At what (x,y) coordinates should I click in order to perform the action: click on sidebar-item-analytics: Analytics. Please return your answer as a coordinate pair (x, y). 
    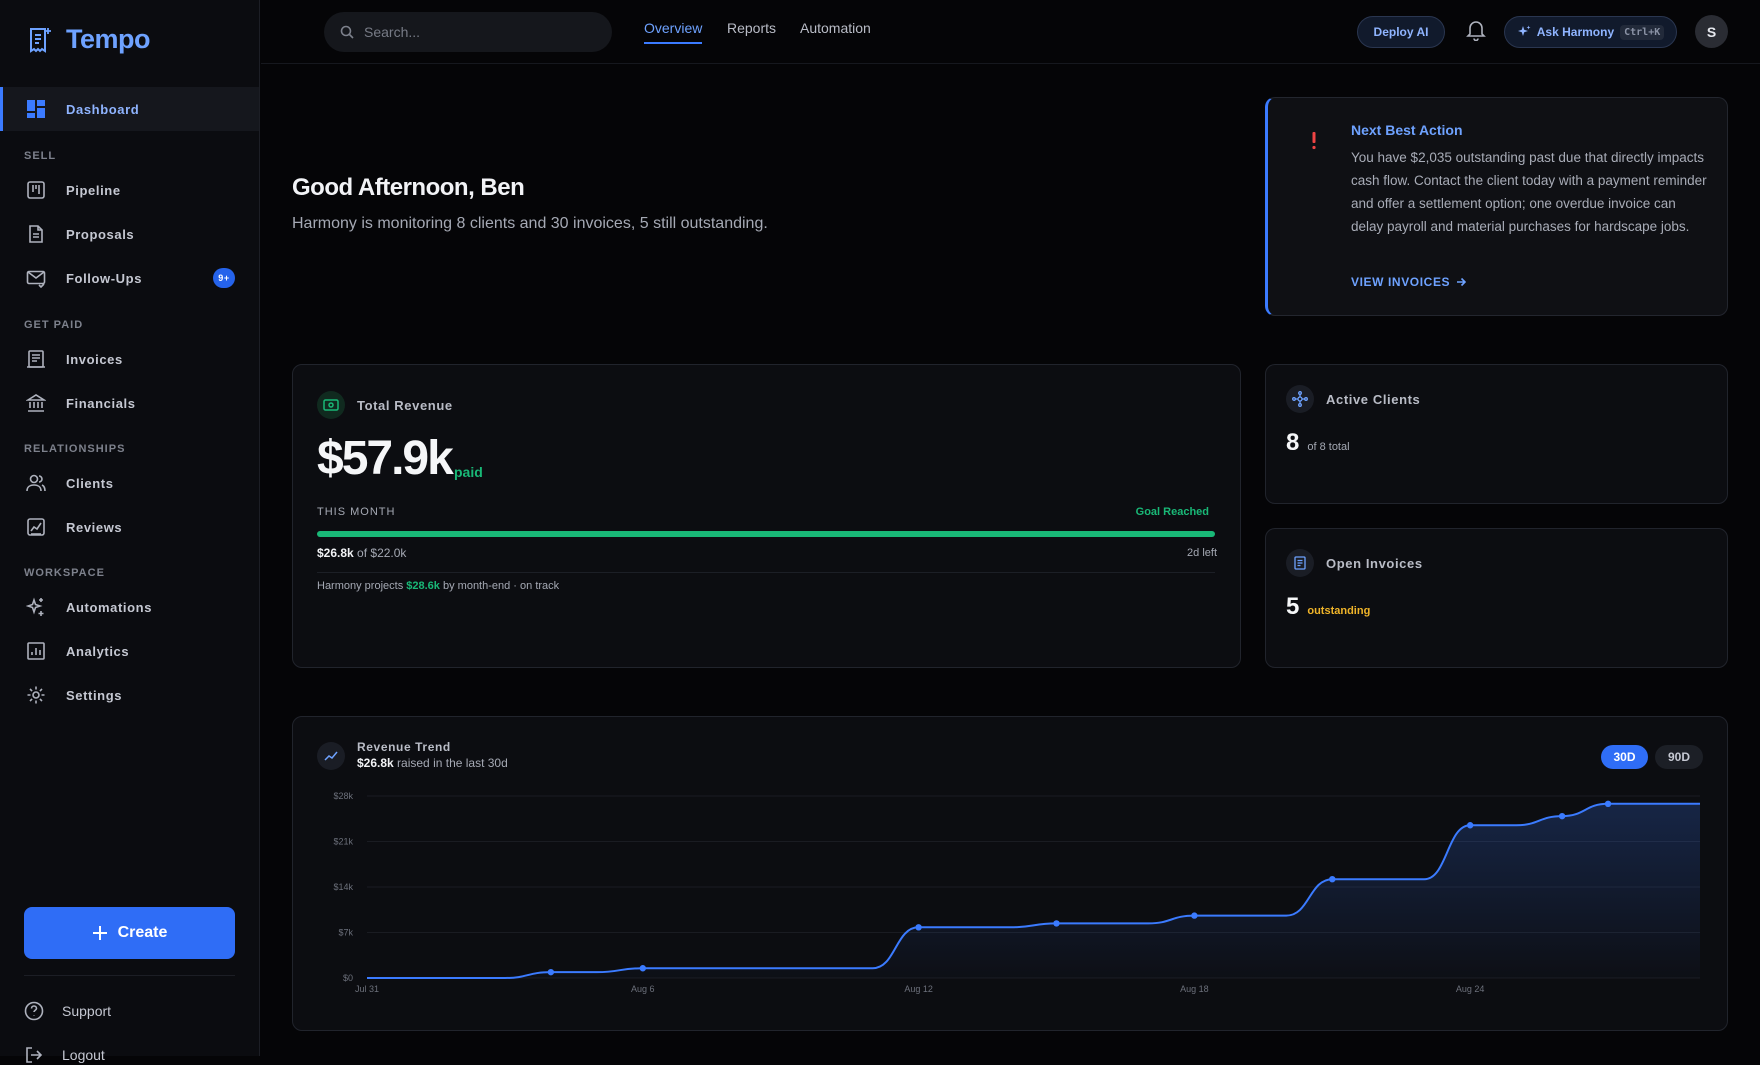
    Looking at the image, I should click on (129, 651).